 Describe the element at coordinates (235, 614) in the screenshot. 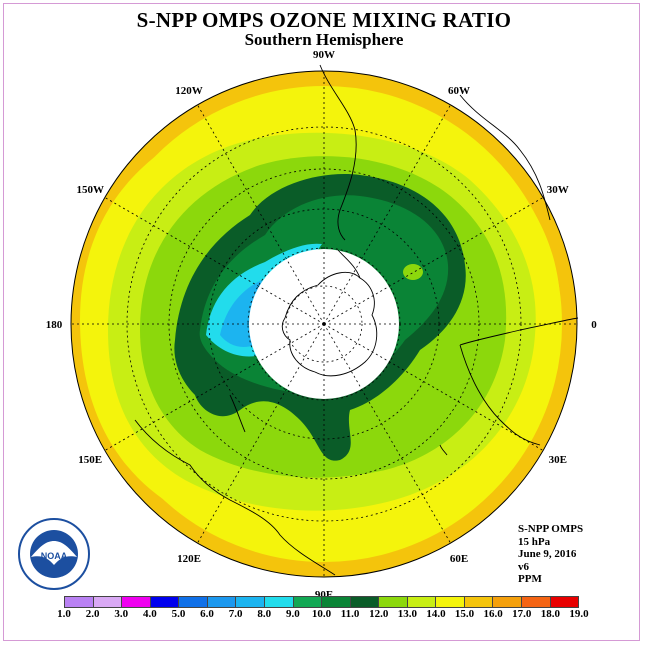

I see `legend-tick-label: 7.0` at that location.